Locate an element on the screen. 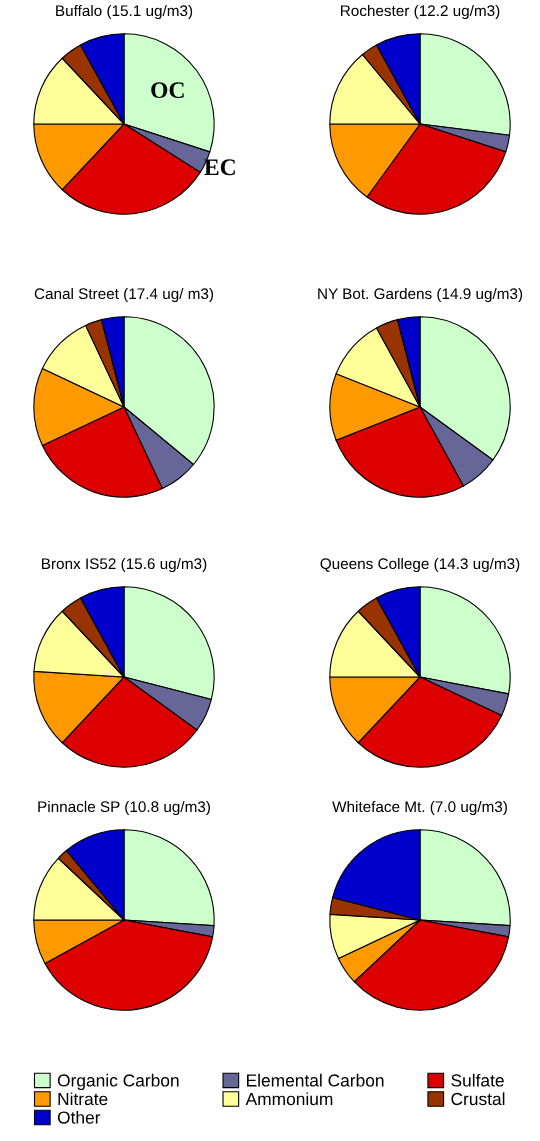 Image resolution: width=540 pixels, height=1141 pixels. chart-title: Whiteface Mt. (7.0 ug/m3) is located at coordinates (419, 808).